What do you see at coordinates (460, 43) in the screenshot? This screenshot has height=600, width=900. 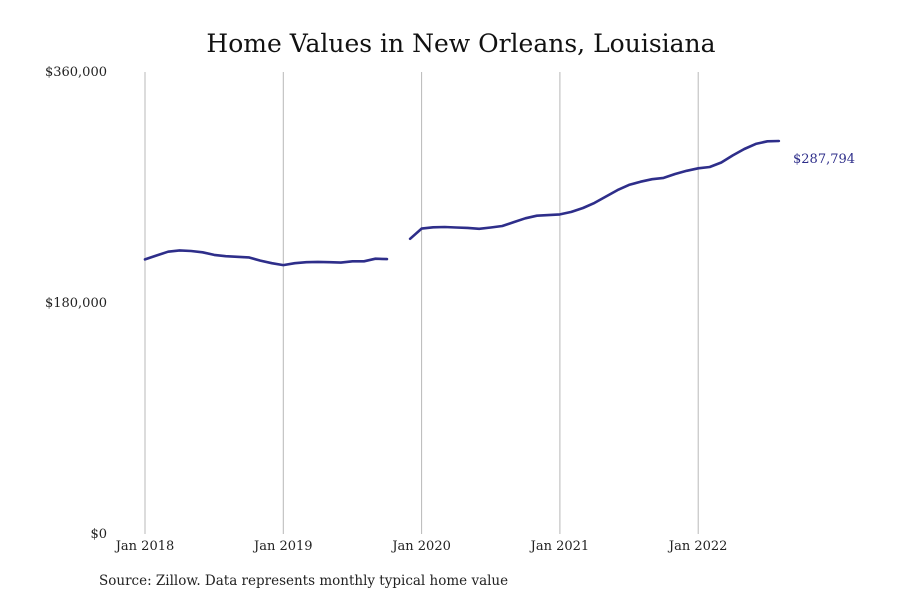 I see `chart-title: Home Values in New Orleans, Louisiana` at bounding box center [460, 43].